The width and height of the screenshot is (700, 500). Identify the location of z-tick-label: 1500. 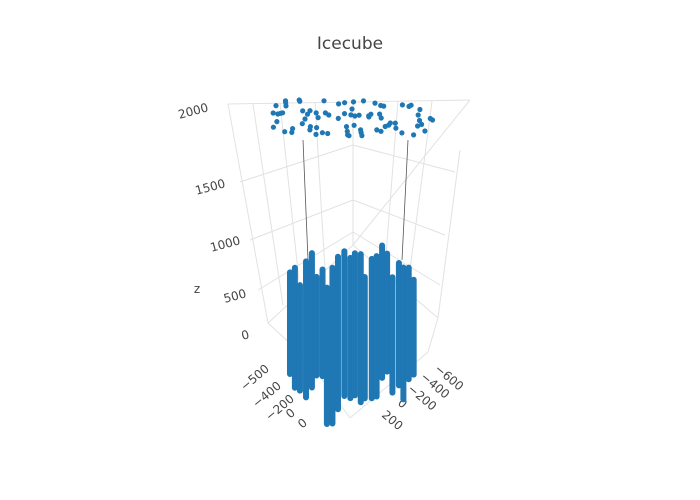
(210, 186).